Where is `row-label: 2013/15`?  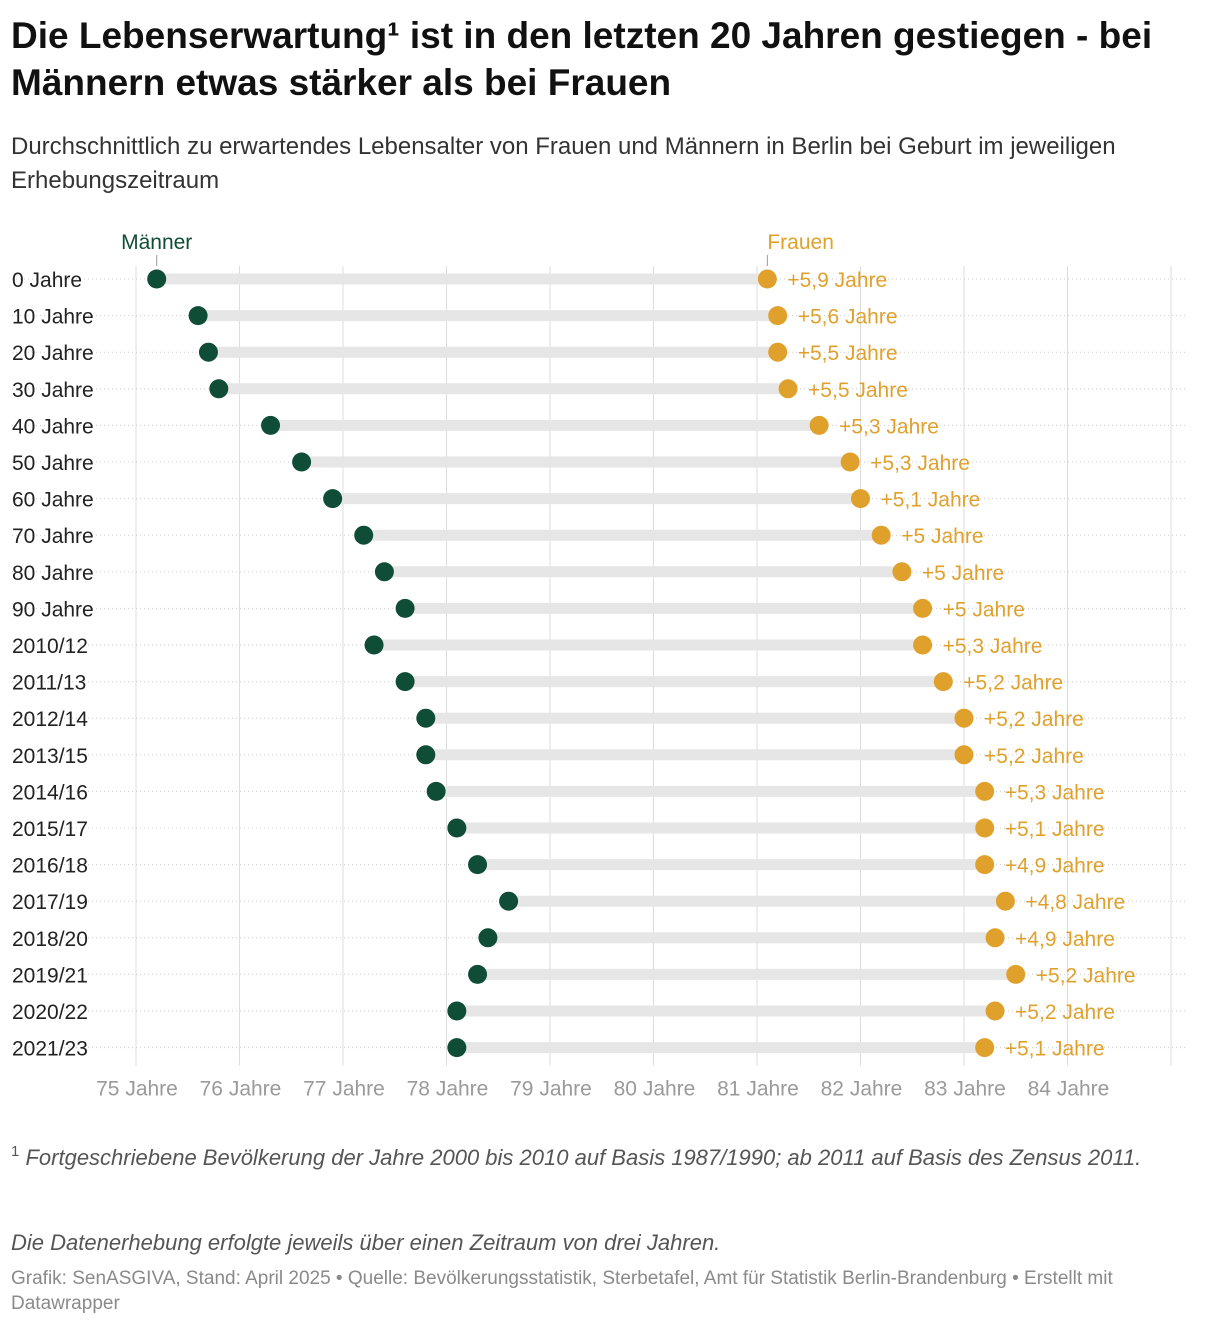
row-label: 2013/15 is located at coordinates (50, 756).